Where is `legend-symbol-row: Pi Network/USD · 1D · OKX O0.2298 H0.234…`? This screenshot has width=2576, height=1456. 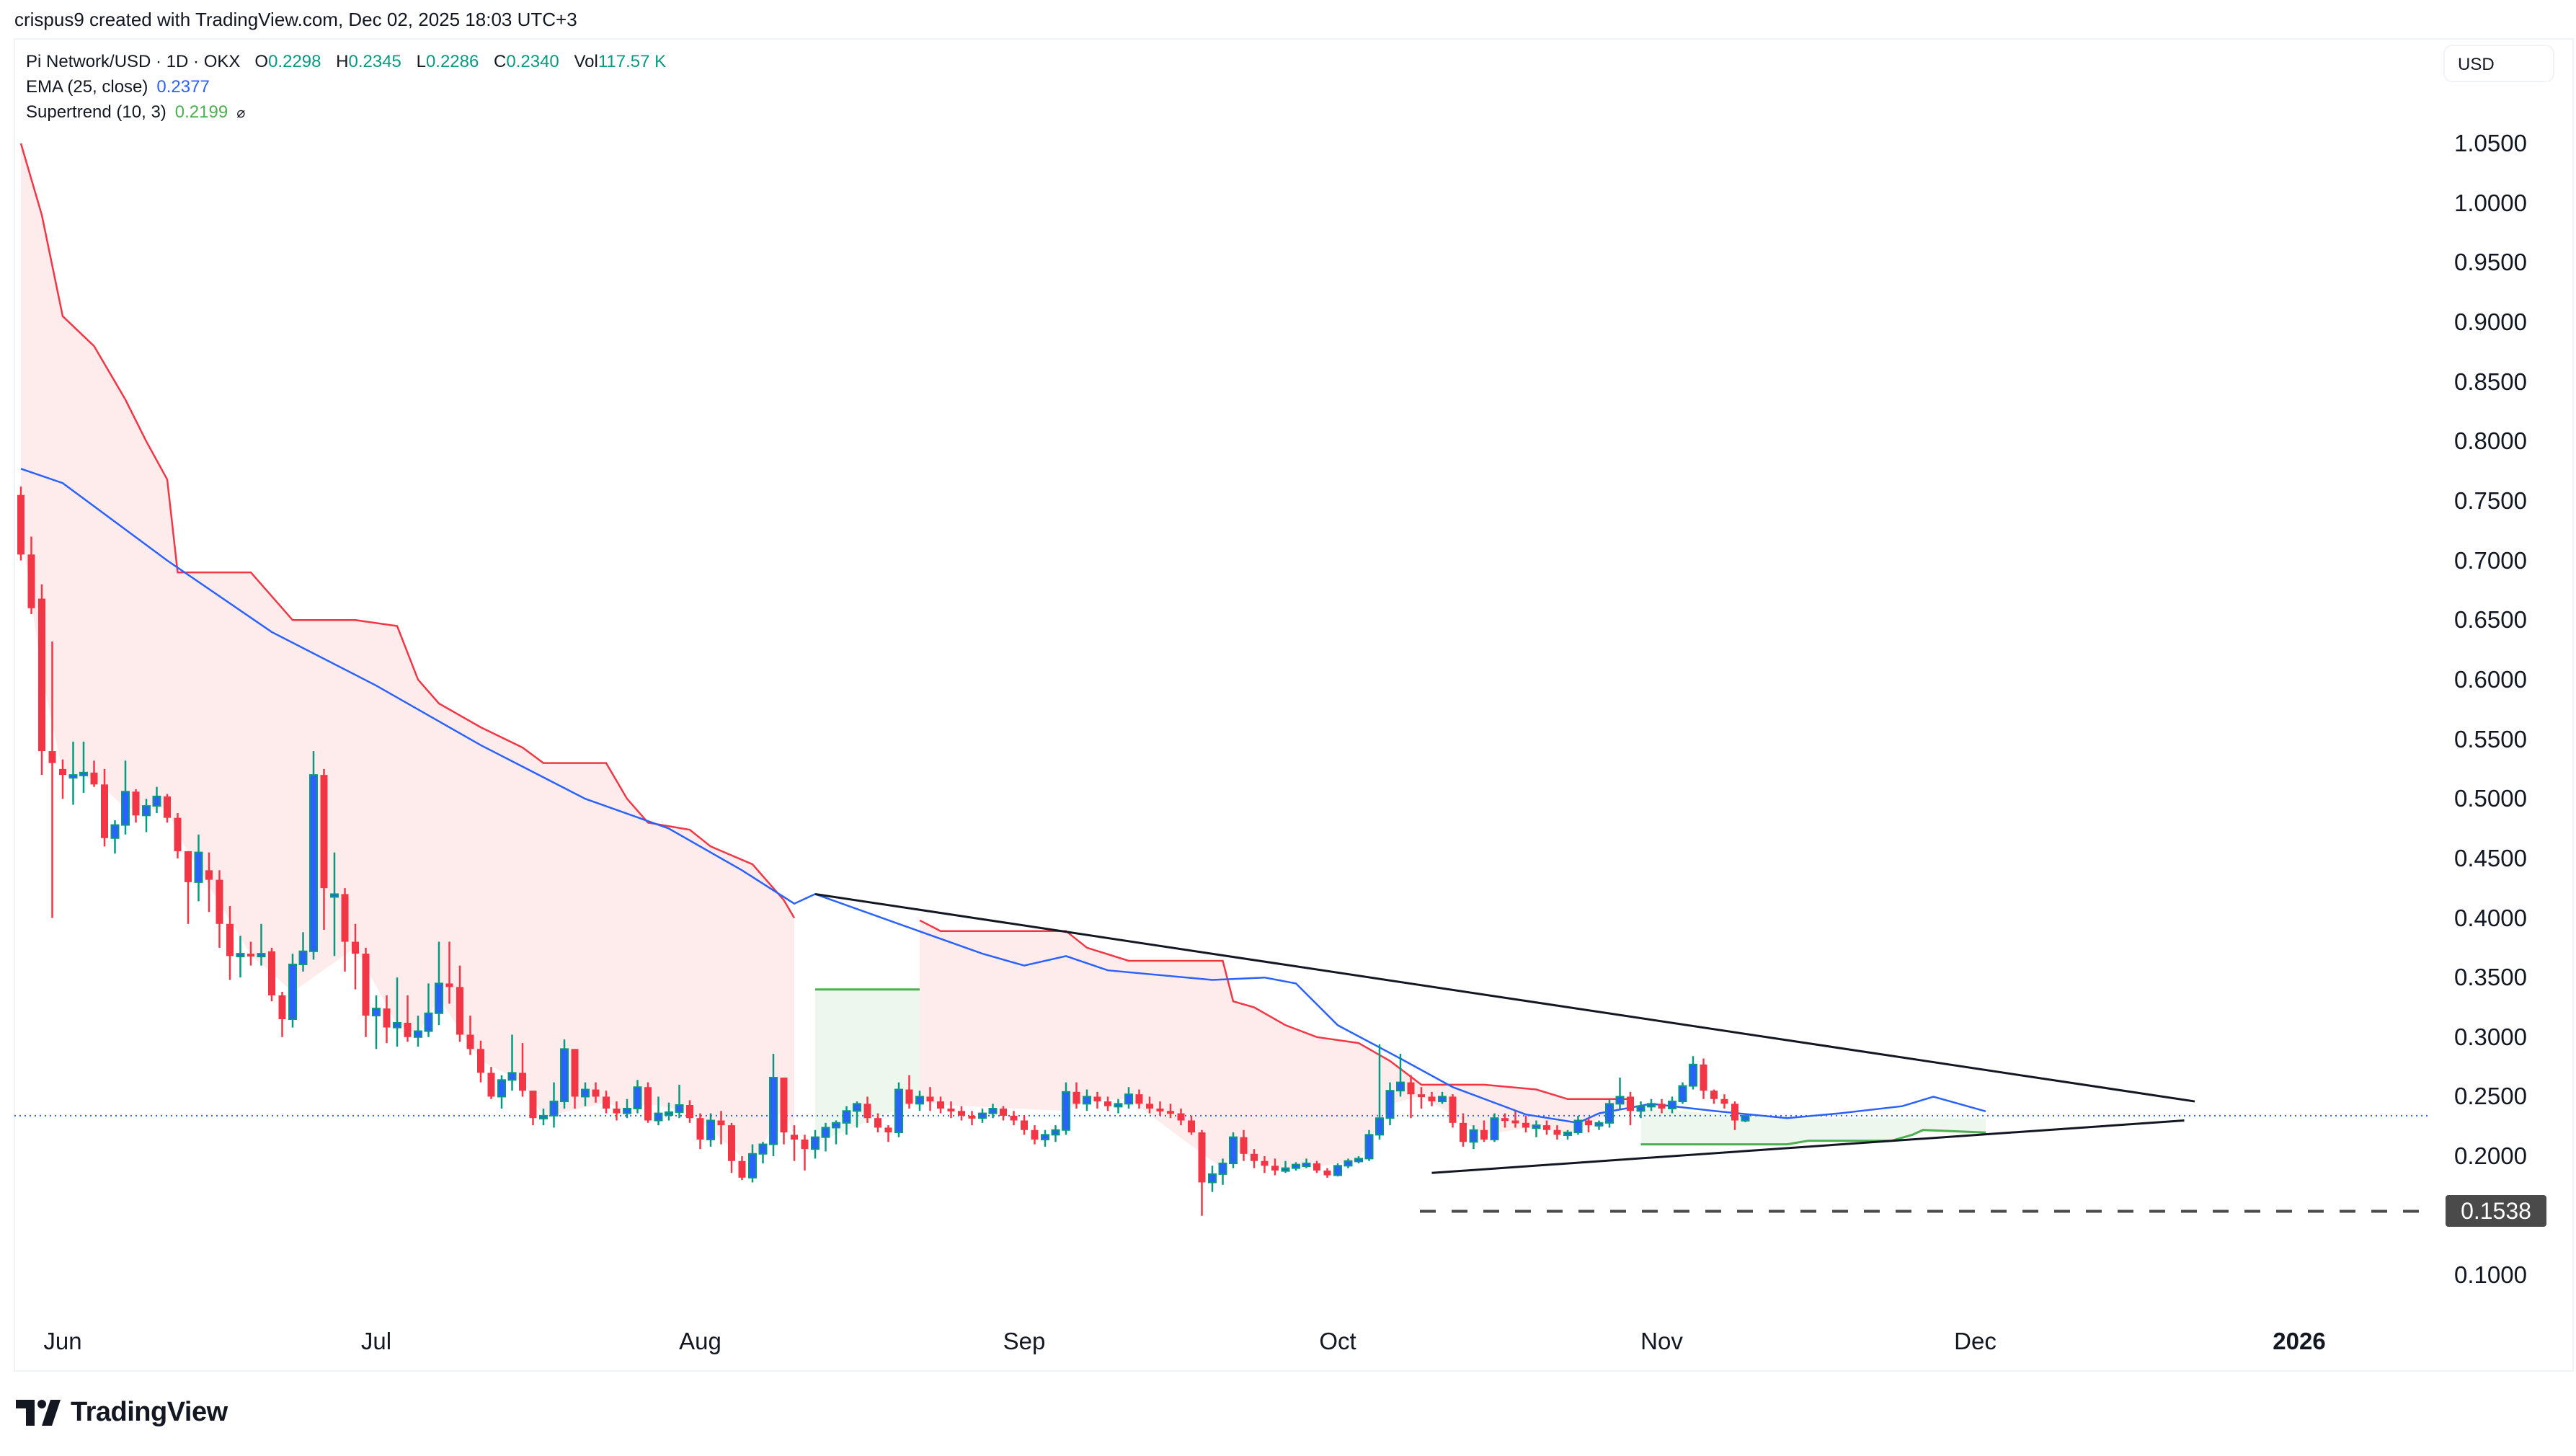 legend-symbol-row: Pi Network/USD · 1D · OKX O0.2298 H0.234… is located at coordinates (351, 61).